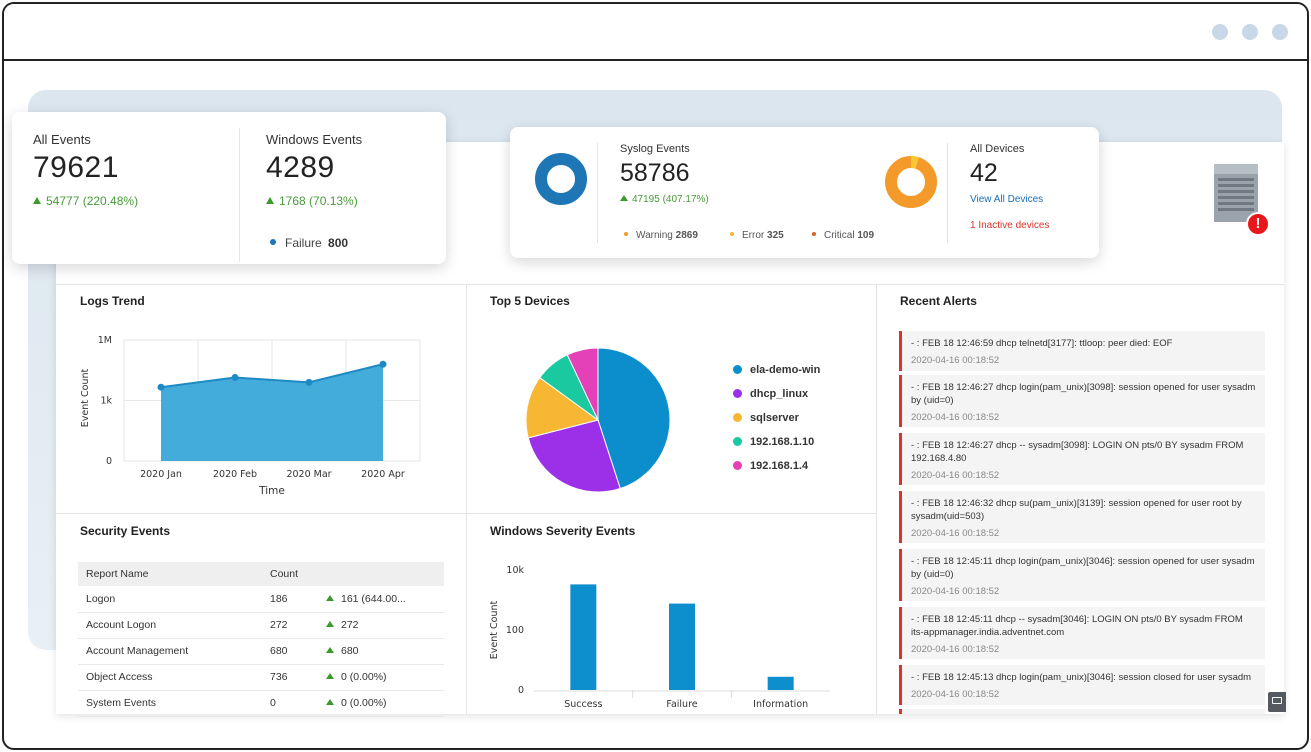  What do you see at coordinates (938, 301) in the screenshot?
I see `recent-alerts-title: Recent Alerts` at bounding box center [938, 301].